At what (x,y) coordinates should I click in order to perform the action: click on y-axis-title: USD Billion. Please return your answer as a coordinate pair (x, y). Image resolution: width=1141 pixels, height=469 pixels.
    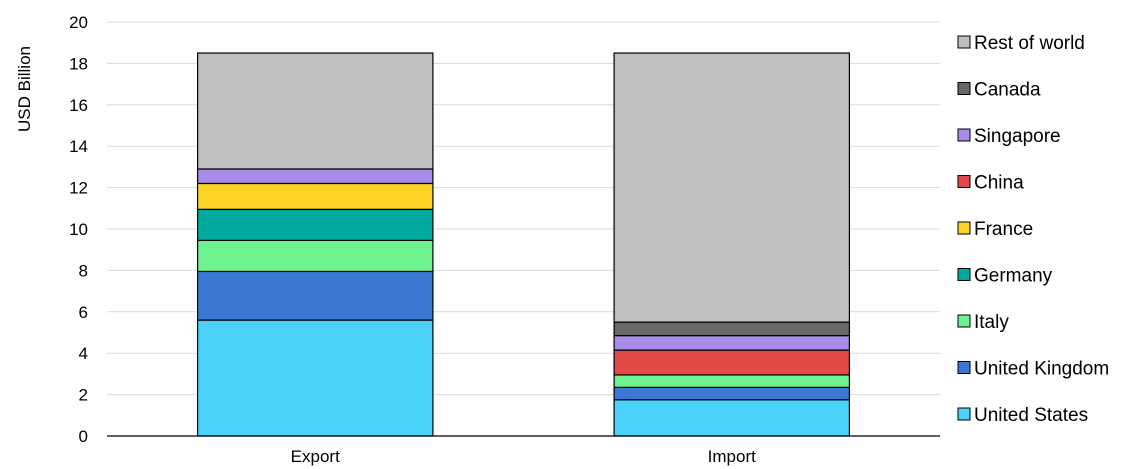
    Looking at the image, I should click on (24, 89).